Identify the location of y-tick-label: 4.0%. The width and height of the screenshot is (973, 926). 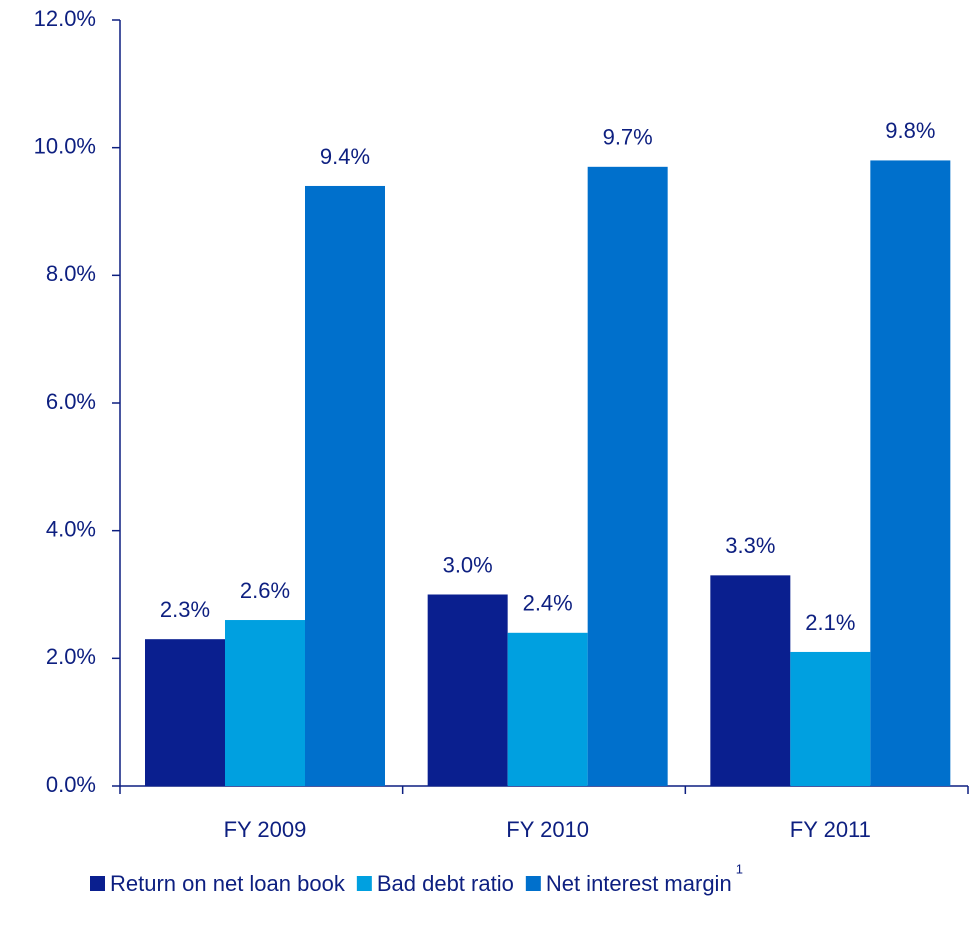
(71, 528).